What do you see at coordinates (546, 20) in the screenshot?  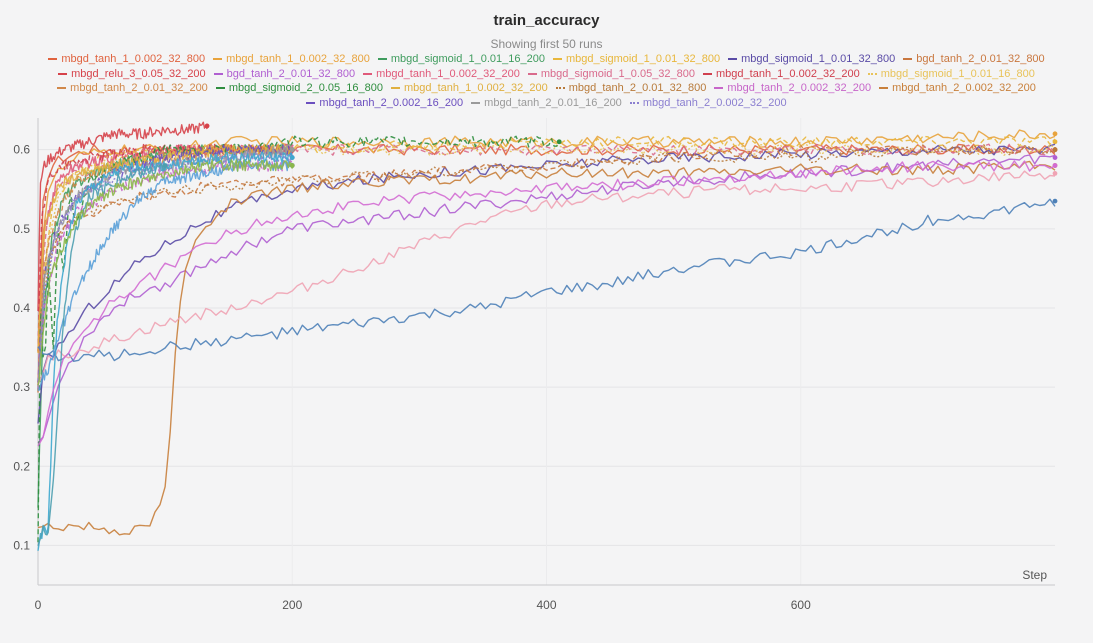 I see `chart-title: train_accuracy` at bounding box center [546, 20].